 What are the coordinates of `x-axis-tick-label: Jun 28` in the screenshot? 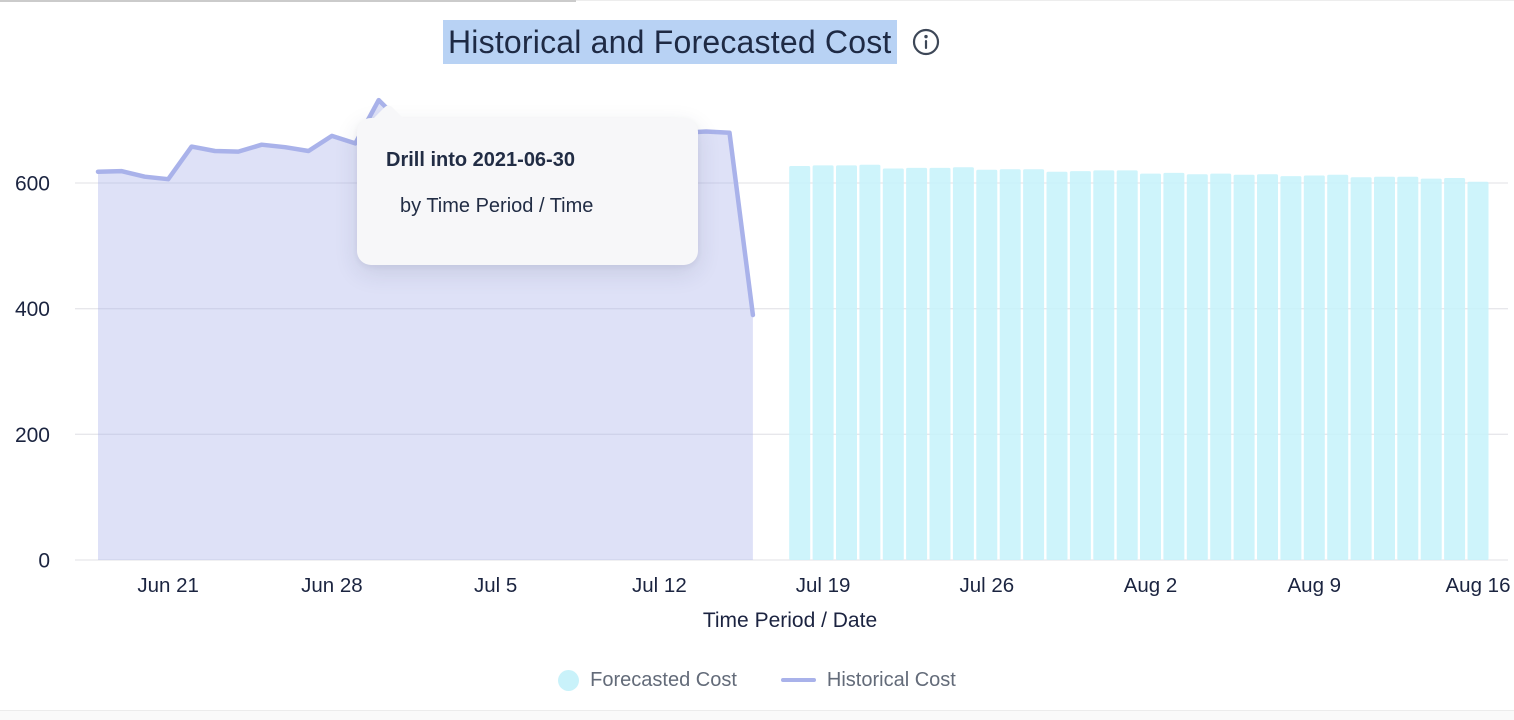 It's located at (332, 585).